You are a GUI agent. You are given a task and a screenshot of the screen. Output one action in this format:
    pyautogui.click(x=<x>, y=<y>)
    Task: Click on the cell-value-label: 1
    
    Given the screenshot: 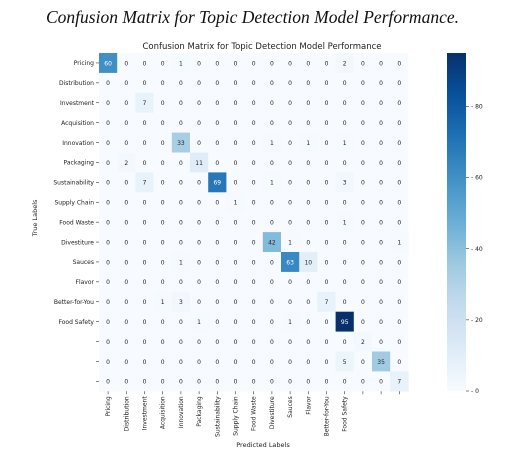 What is the action you would take?
    pyautogui.click(x=272, y=143)
    